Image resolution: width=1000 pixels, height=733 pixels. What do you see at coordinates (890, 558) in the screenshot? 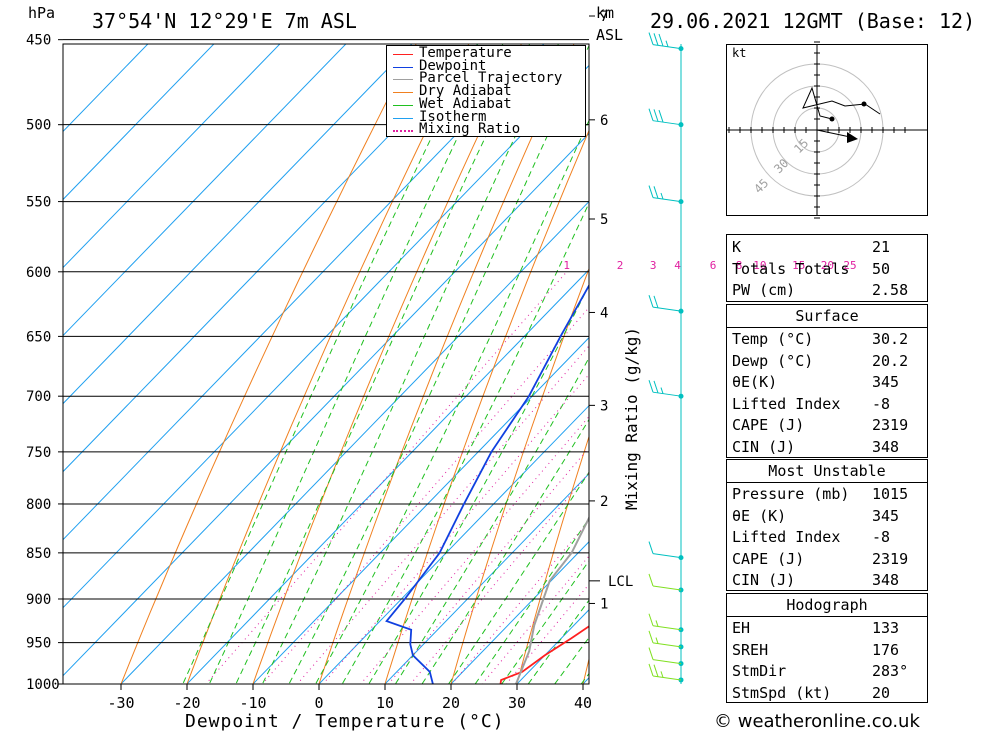
I see `unstable-value: 2319` at bounding box center [890, 558].